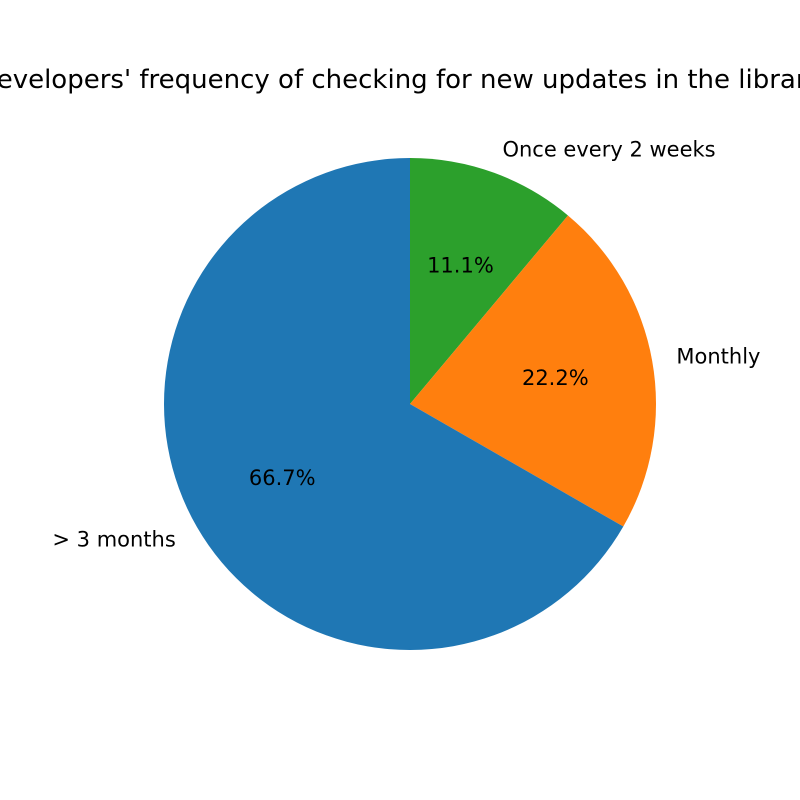 The image size is (800, 800). What do you see at coordinates (608, 150) in the screenshot?
I see `slice-label-once-every-2-weeks: Once every 2 weeks` at bounding box center [608, 150].